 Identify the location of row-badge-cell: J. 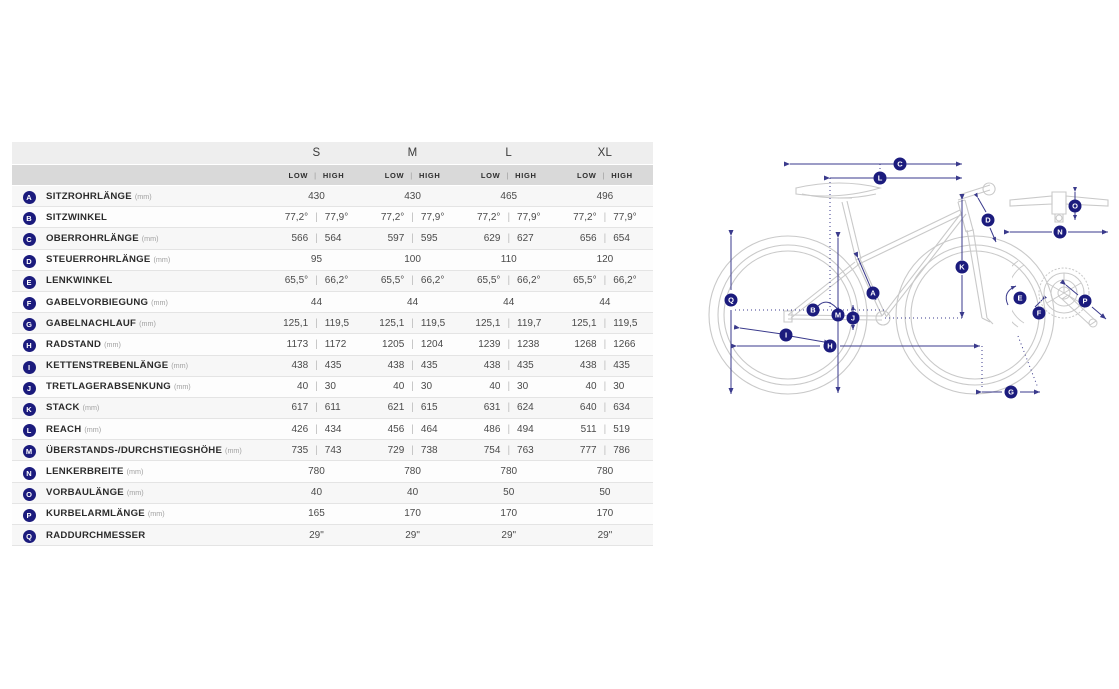
(29, 387).